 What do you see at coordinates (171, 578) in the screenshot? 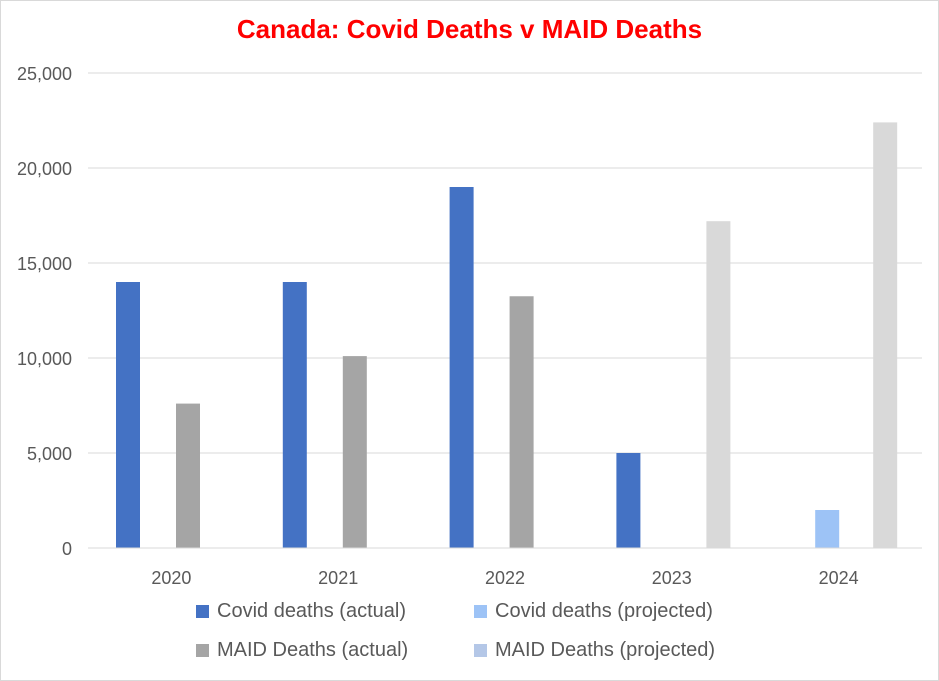
I see `x-tick-label: 2020` at bounding box center [171, 578].